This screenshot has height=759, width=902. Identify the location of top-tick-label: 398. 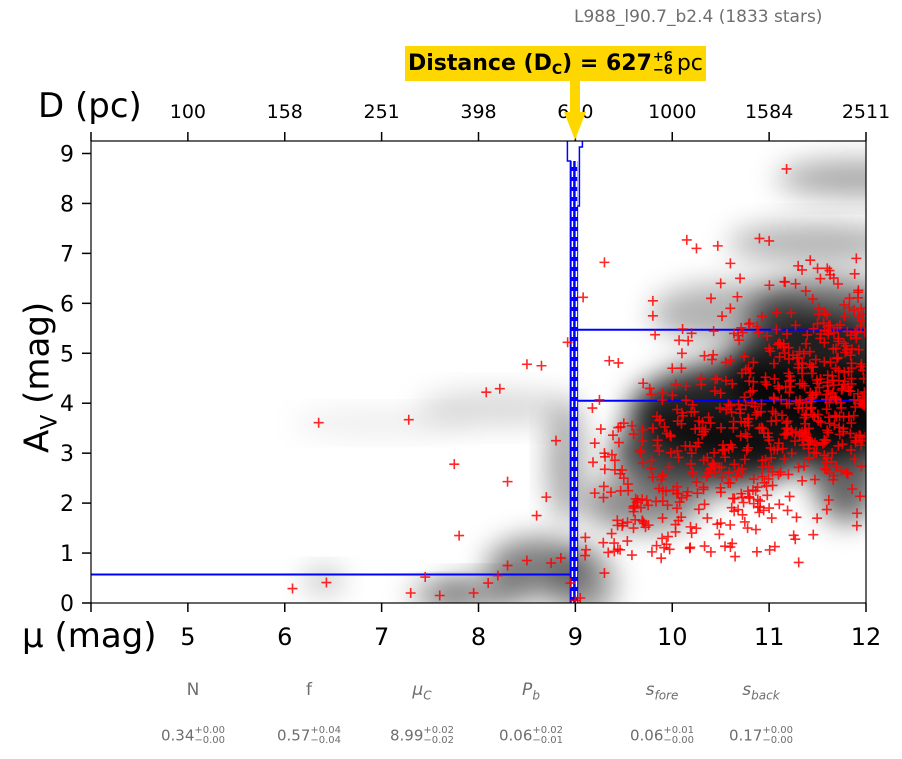
(478, 112).